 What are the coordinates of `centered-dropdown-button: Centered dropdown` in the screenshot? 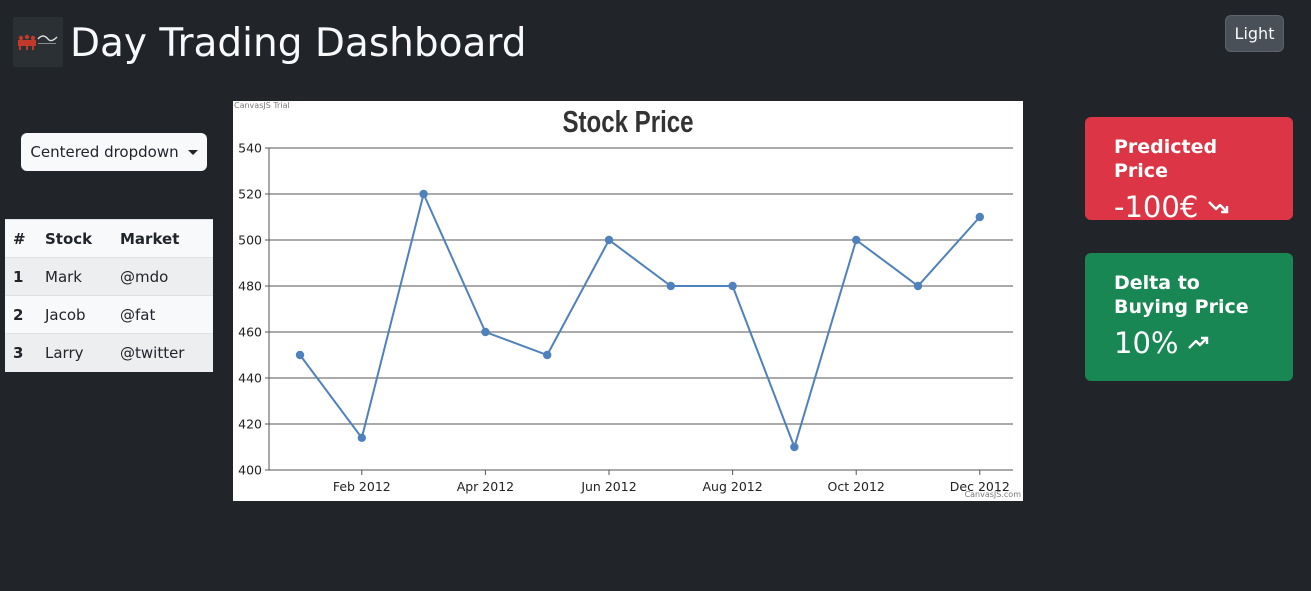 It's located at (114, 152).